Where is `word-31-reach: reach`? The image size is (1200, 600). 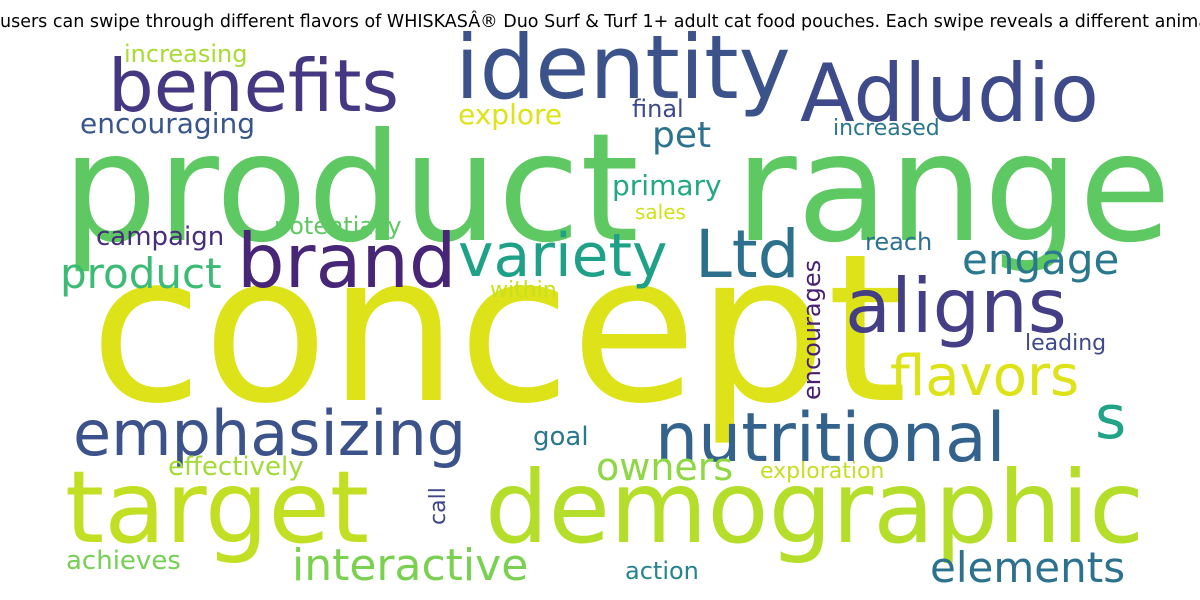
word-31-reach: reach is located at coordinates (898, 242).